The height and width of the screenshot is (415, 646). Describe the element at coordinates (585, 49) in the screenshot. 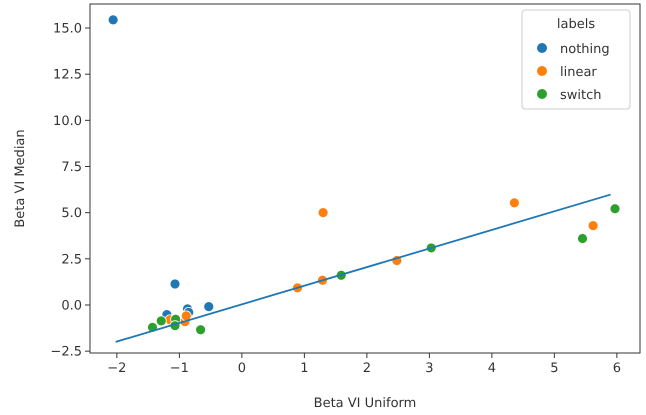

I see `legend-label: nothing` at that location.